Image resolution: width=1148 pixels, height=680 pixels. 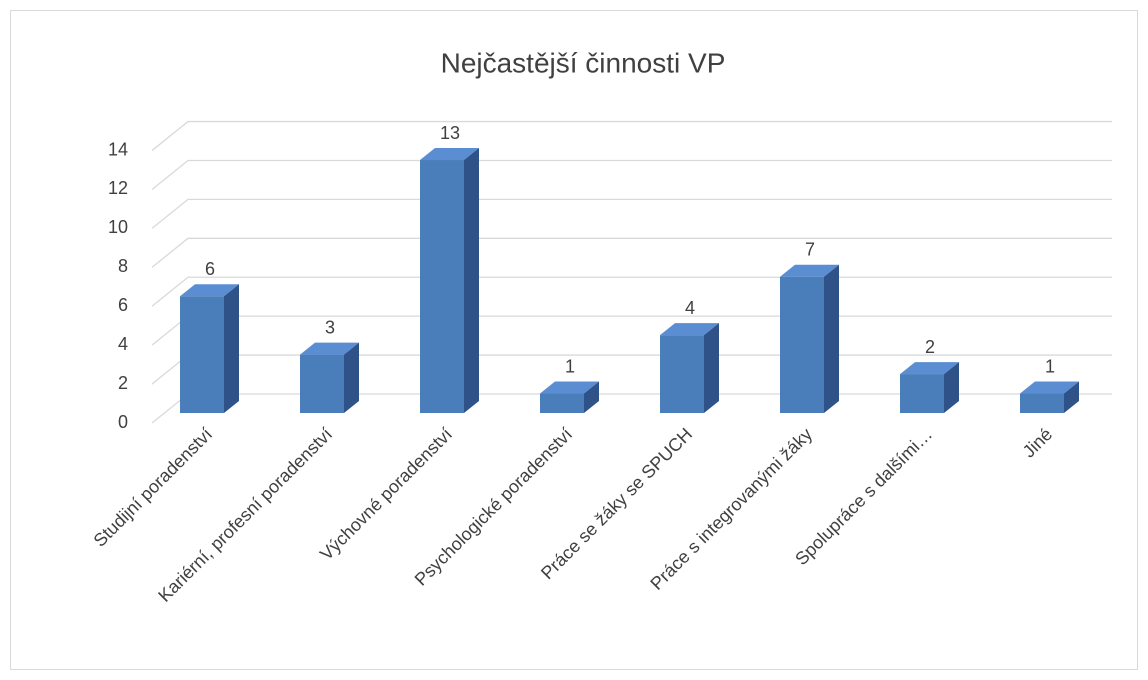 What do you see at coordinates (690, 308) in the screenshot?
I see `data-label: 4` at bounding box center [690, 308].